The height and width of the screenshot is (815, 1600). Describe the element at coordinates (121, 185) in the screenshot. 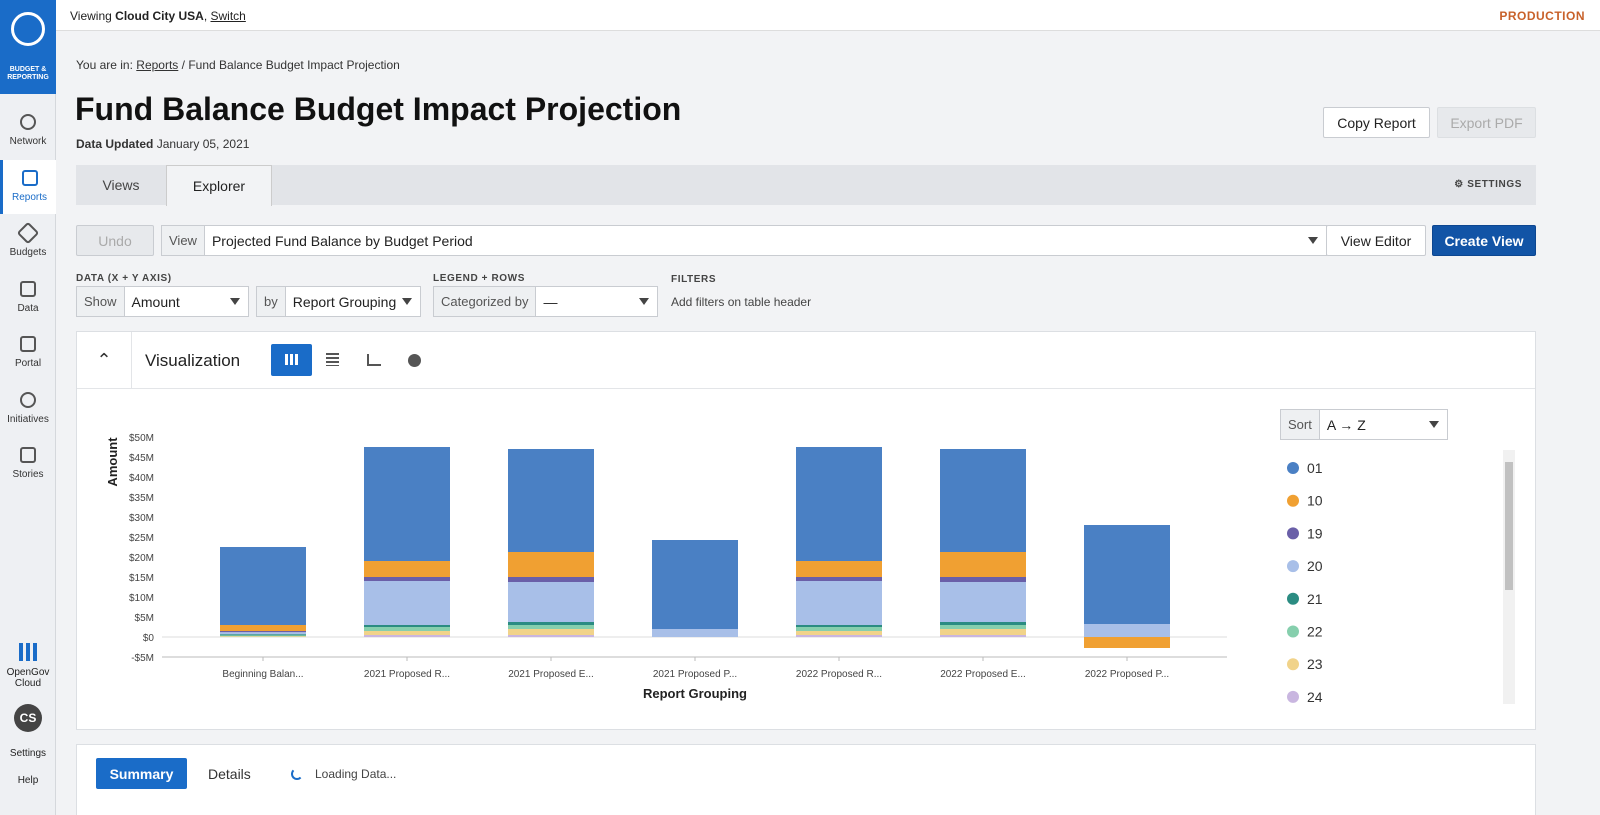

I see `tab: Views` at that location.